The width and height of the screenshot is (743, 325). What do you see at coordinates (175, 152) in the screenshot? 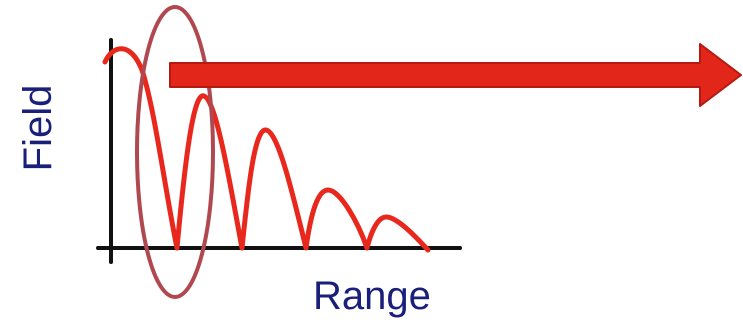
I see `first-null-highlight-ellipse` at bounding box center [175, 152].